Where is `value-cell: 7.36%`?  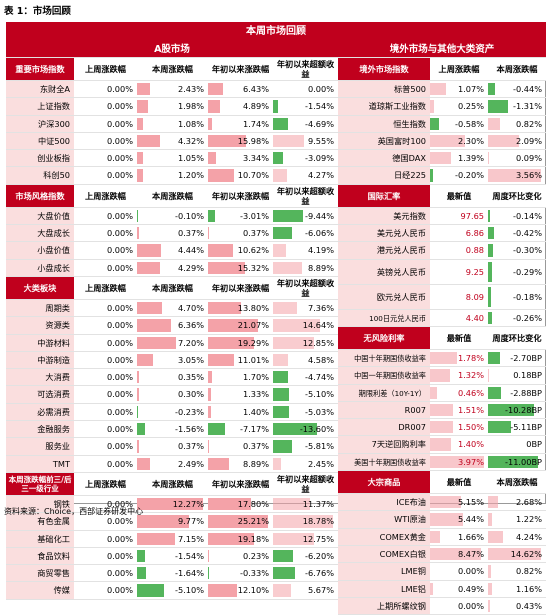 value-cell: 7.36% is located at coordinates (305, 308).